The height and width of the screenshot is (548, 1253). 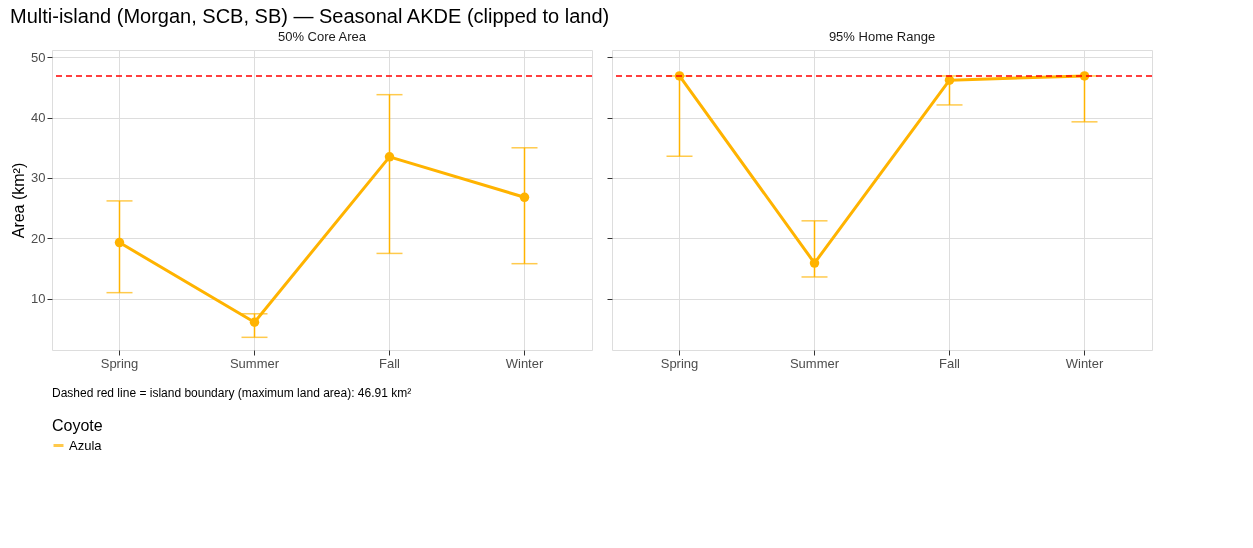 I want to click on chart-subtitle: 95% Home Range, so click(x=882, y=36).